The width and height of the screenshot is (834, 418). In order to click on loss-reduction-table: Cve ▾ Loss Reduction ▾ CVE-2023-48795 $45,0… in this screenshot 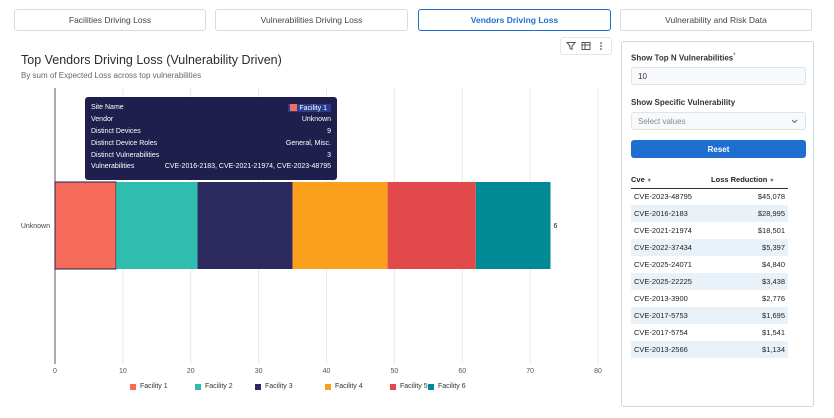, I will do `click(709, 265)`.